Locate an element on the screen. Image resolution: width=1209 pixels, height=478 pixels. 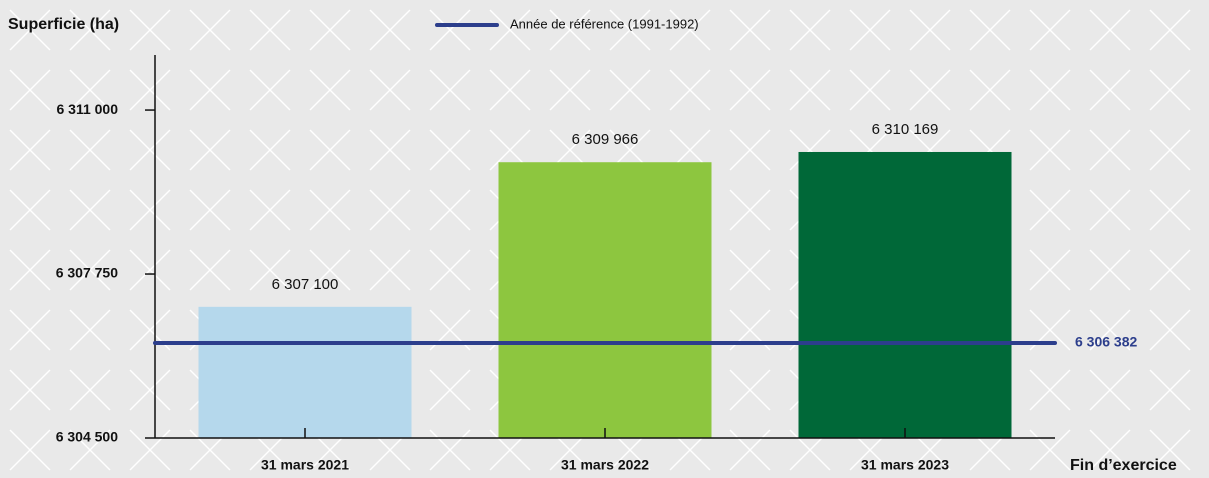
y-tick-label: 6 304 500 is located at coordinates (87, 437).